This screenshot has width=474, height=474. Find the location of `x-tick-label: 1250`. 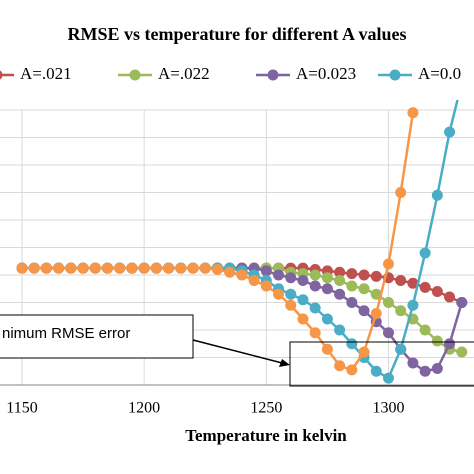

x-tick-label: 1250 is located at coordinates (266, 408).